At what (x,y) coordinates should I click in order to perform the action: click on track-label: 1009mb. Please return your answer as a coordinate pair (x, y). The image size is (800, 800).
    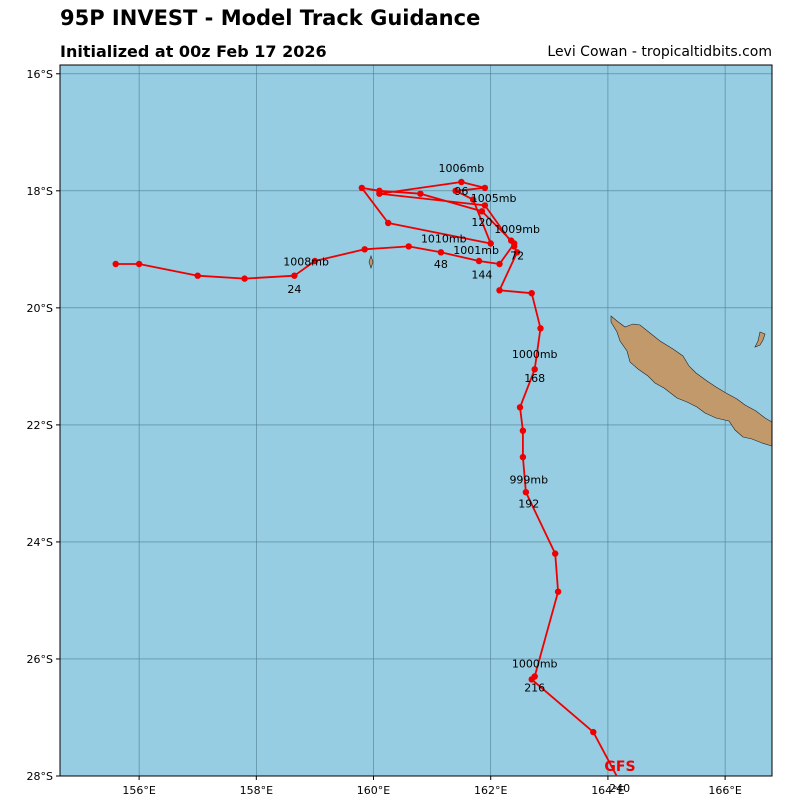
    Looking at the image, I should click on (517, 229).